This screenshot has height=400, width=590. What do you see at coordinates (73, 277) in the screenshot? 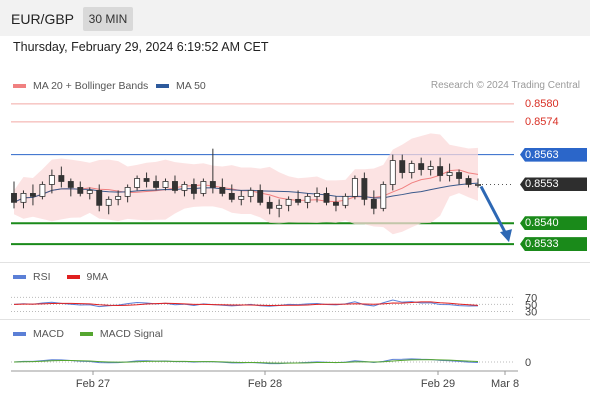
I see `rsi-ma-swatch` at bounding box center [73, 277].